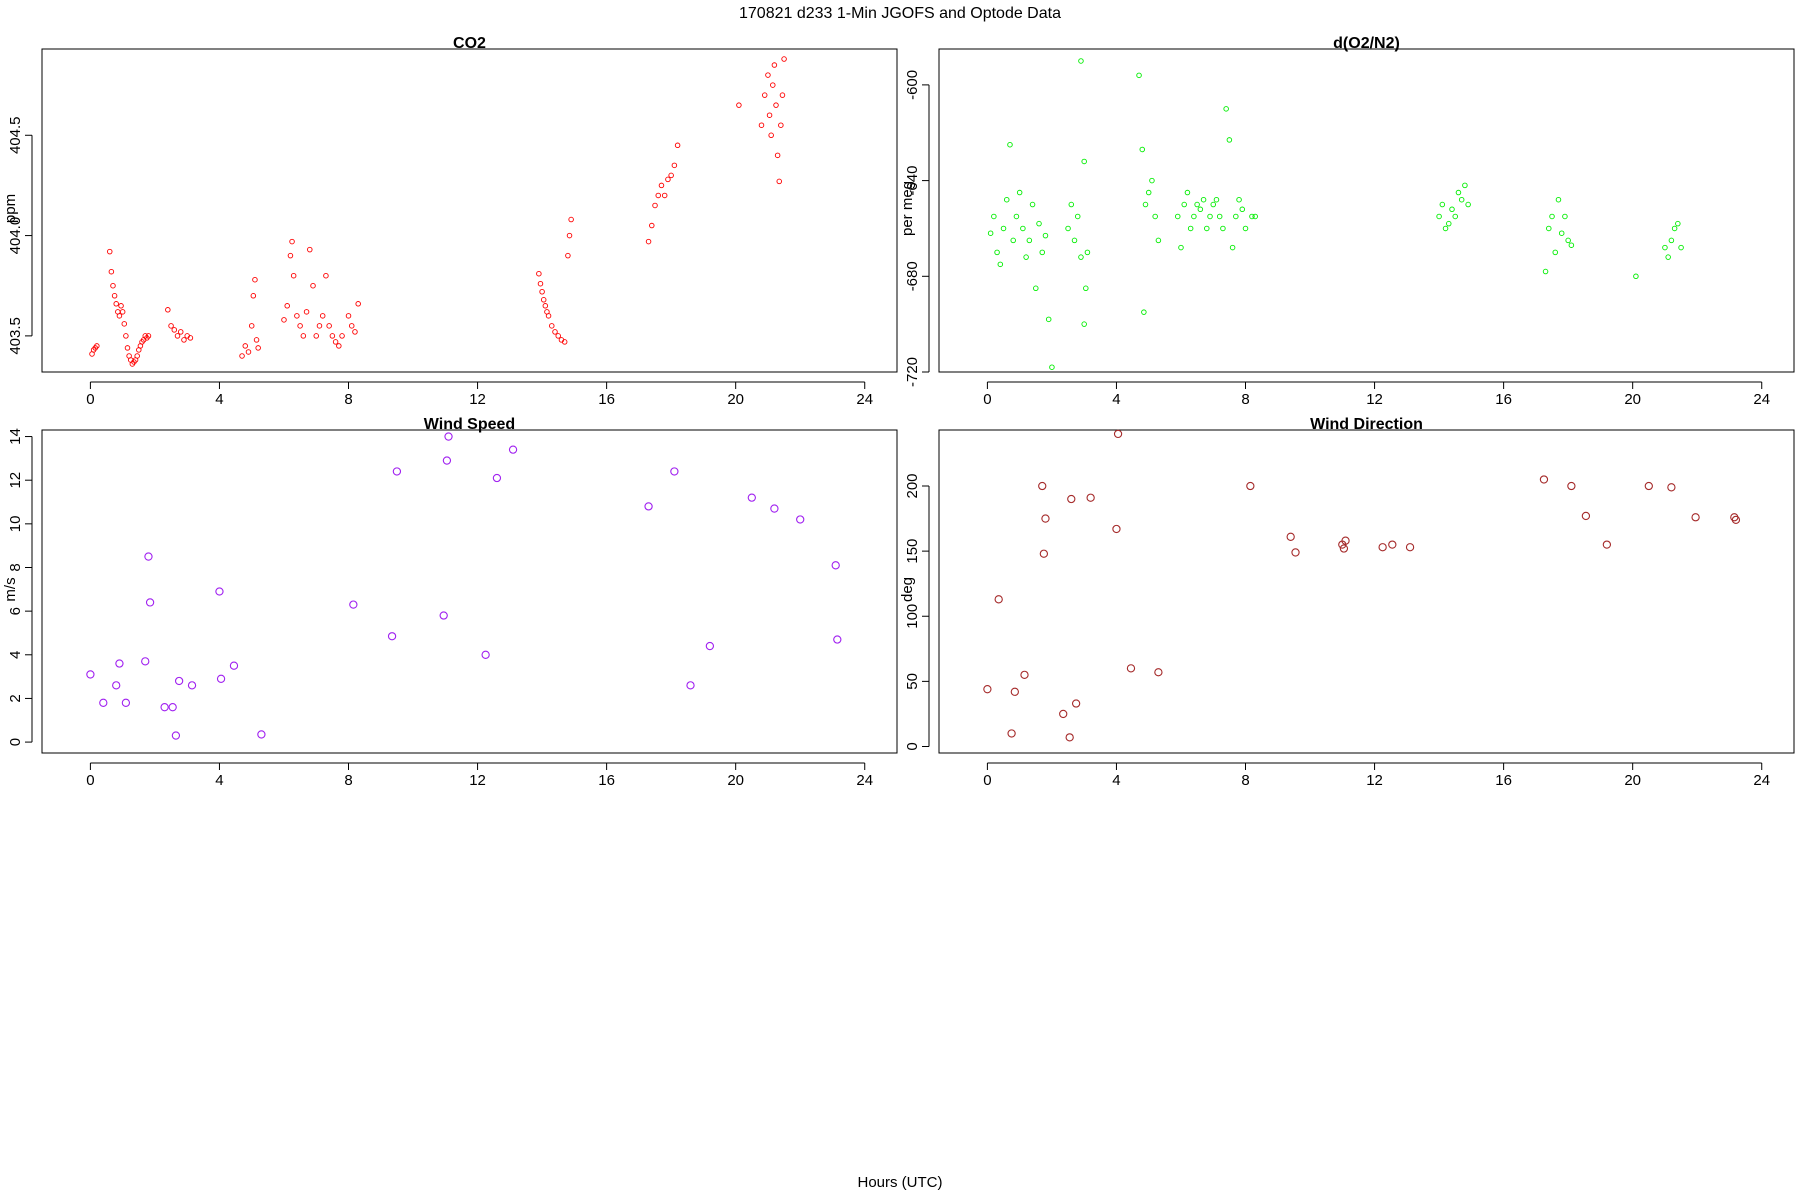  What do you see at coordinates (912, 616) in the screenshot?
I see `y-tick-label: 100` at bounding box center [912, 616].